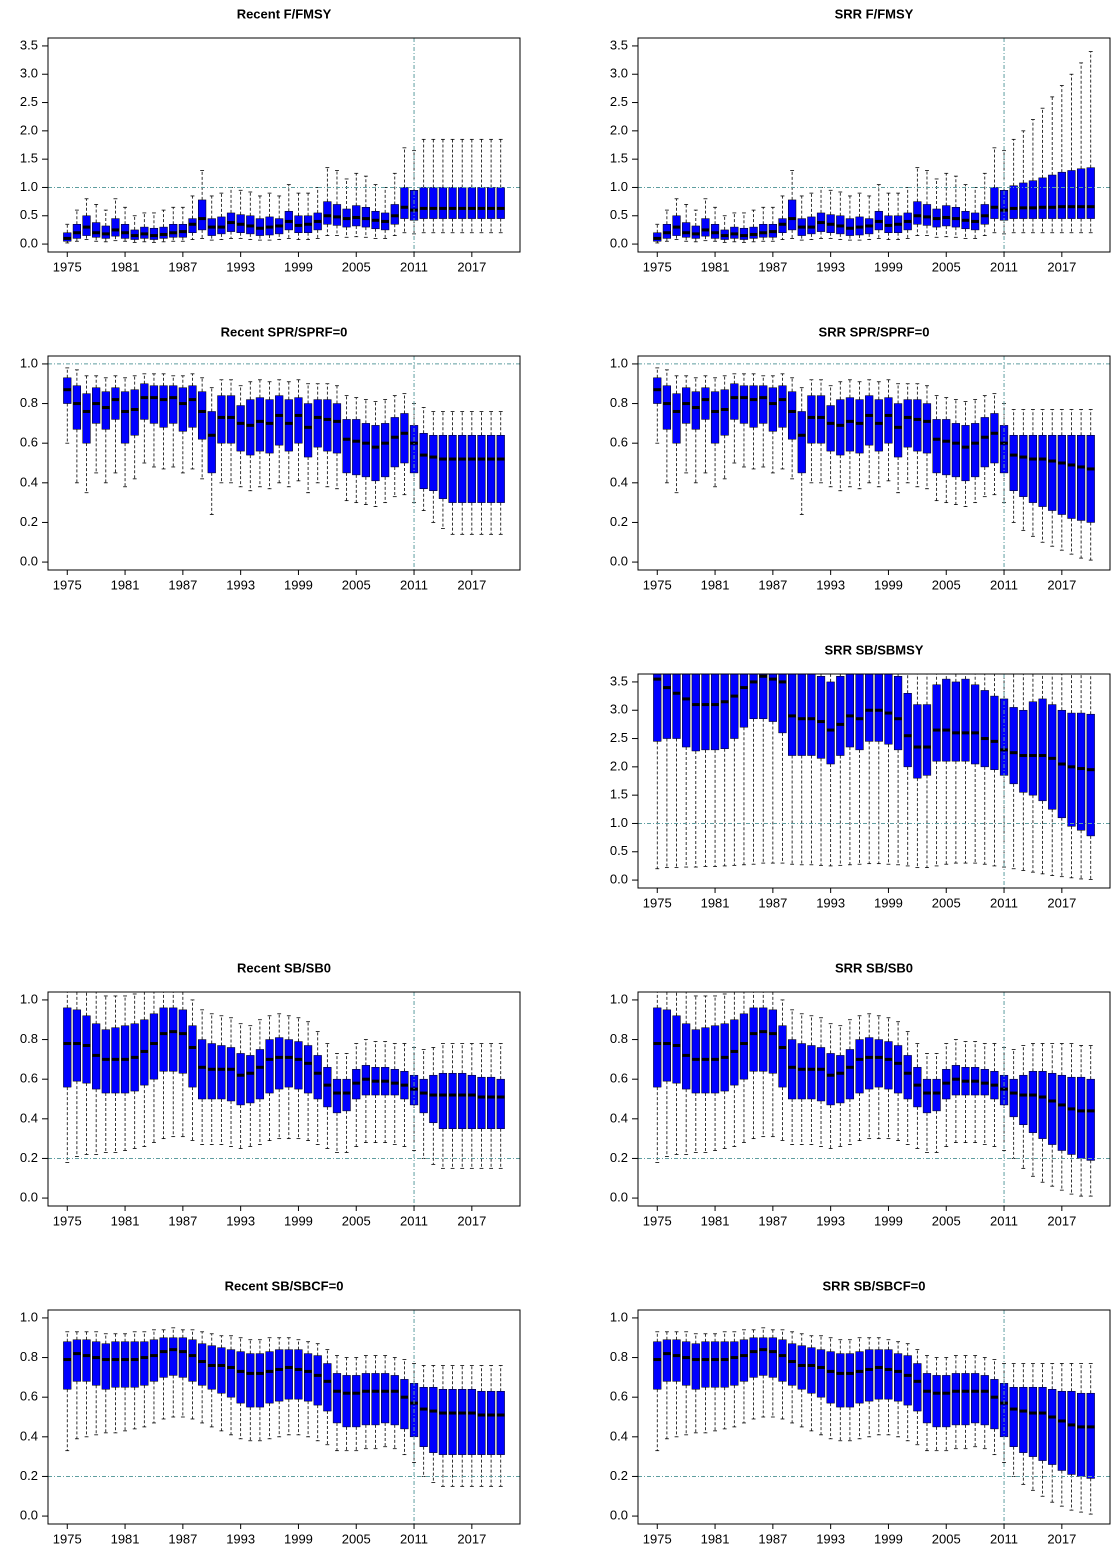 This screenshot has width=1111, height=1554. What do you see at coordinates (29, 1435) in the screenshot?
I see `y-tick-label: 0.4` at bounding box center [29, 1435].